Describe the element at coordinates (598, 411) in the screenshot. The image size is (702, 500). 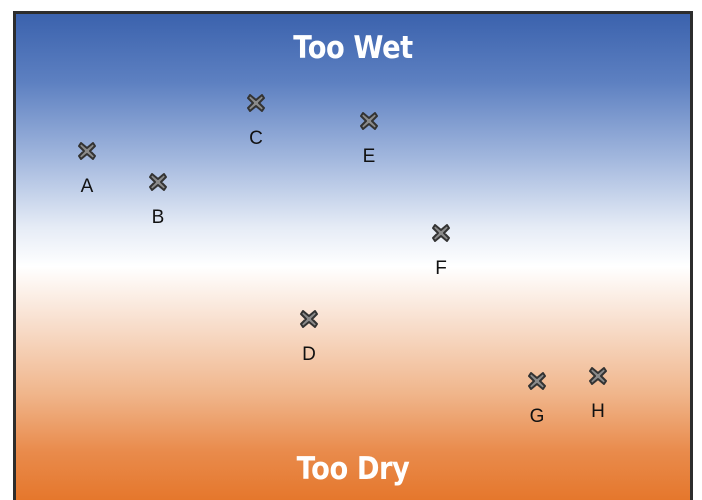
I see `point-label: H` at that location.